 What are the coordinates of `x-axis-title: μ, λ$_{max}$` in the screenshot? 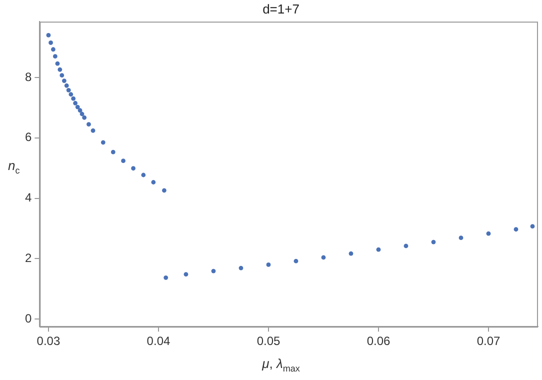 It's located at (280, 365).